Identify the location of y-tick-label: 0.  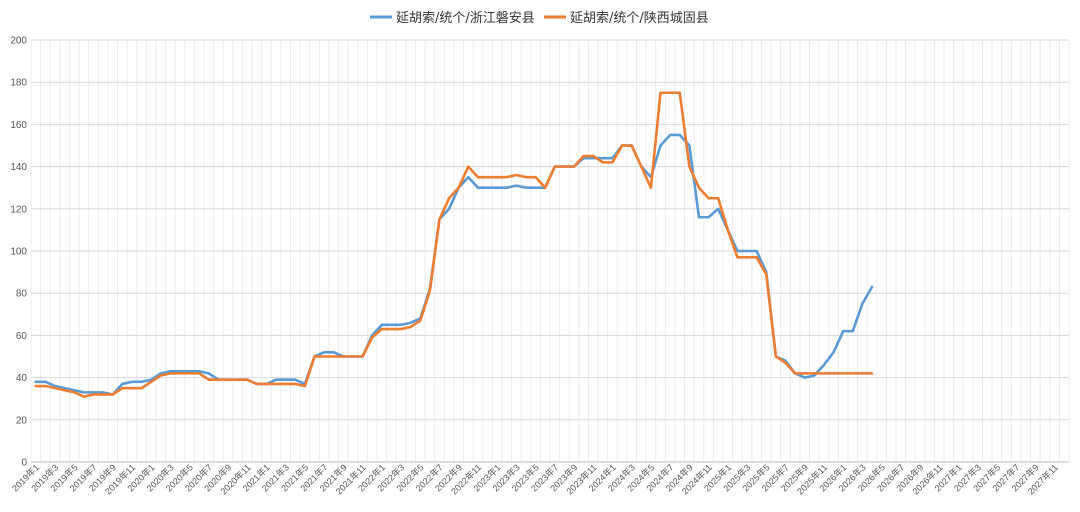
(24, 463).